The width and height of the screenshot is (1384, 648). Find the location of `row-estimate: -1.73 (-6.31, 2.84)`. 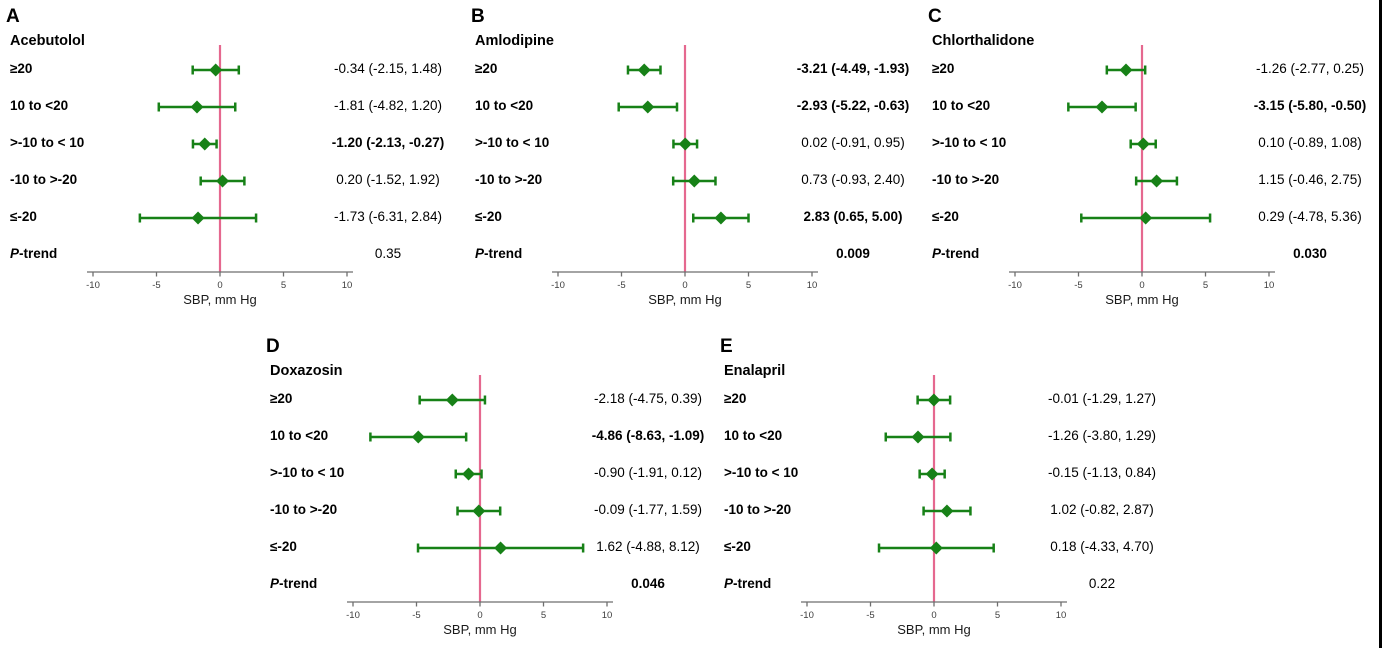

row-estimate: -1.73 (-6.31, 2.84) is located at coordinates (388, 216).